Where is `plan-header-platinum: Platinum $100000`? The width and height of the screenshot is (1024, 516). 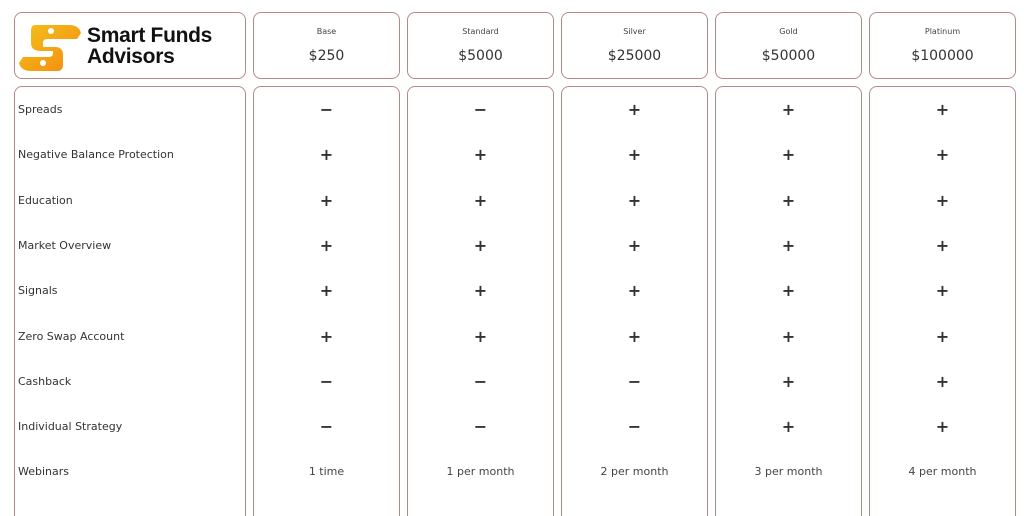 plan-header-platinum: Platinum $100000 is located at coordinates (942, 45).